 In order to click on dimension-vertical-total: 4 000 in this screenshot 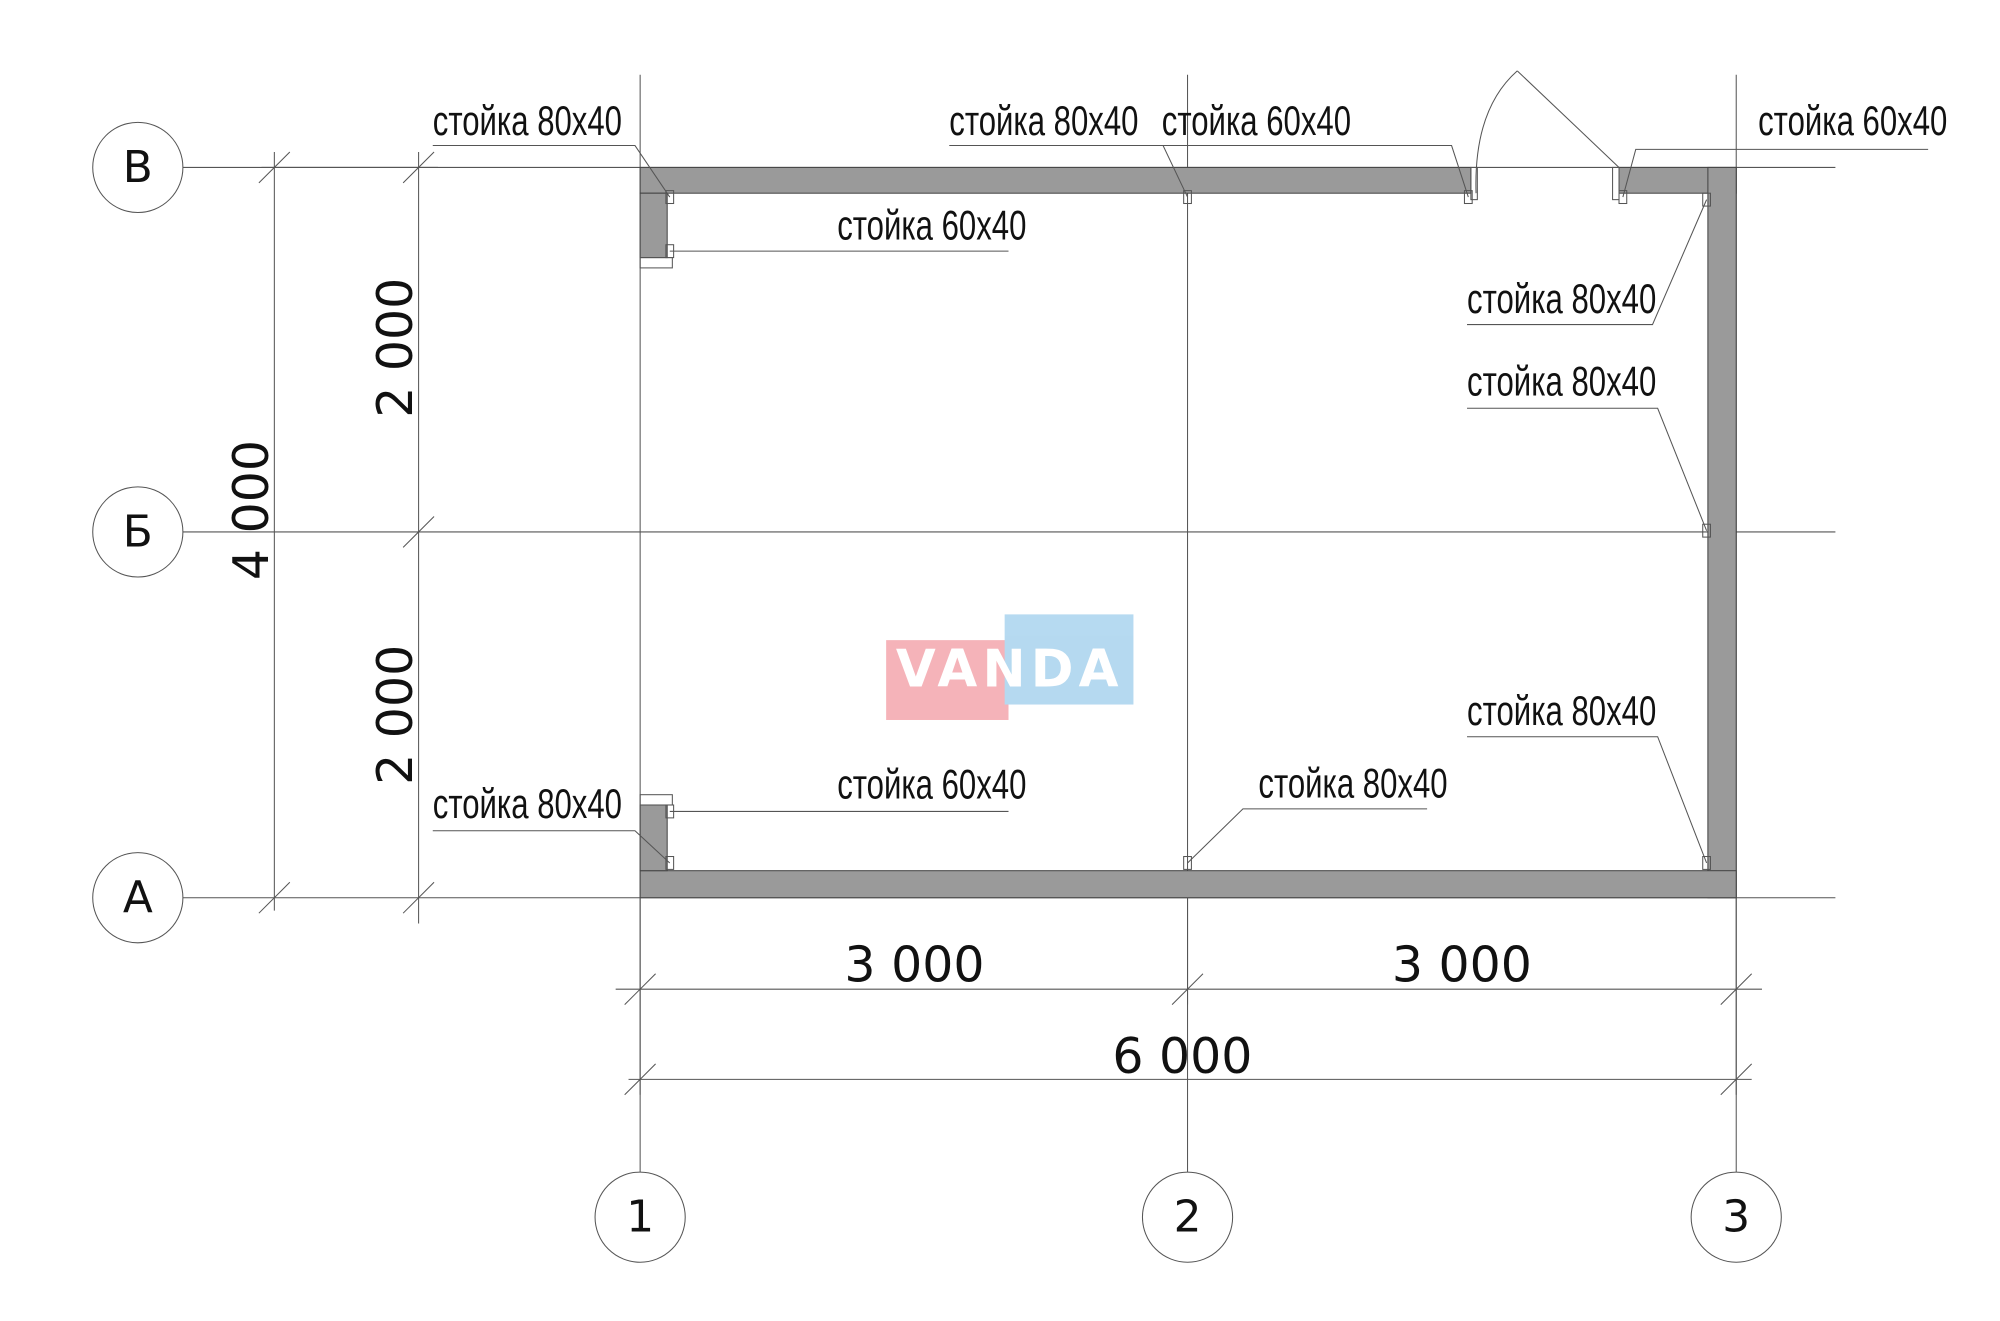, I will do `click(251, 510)`.